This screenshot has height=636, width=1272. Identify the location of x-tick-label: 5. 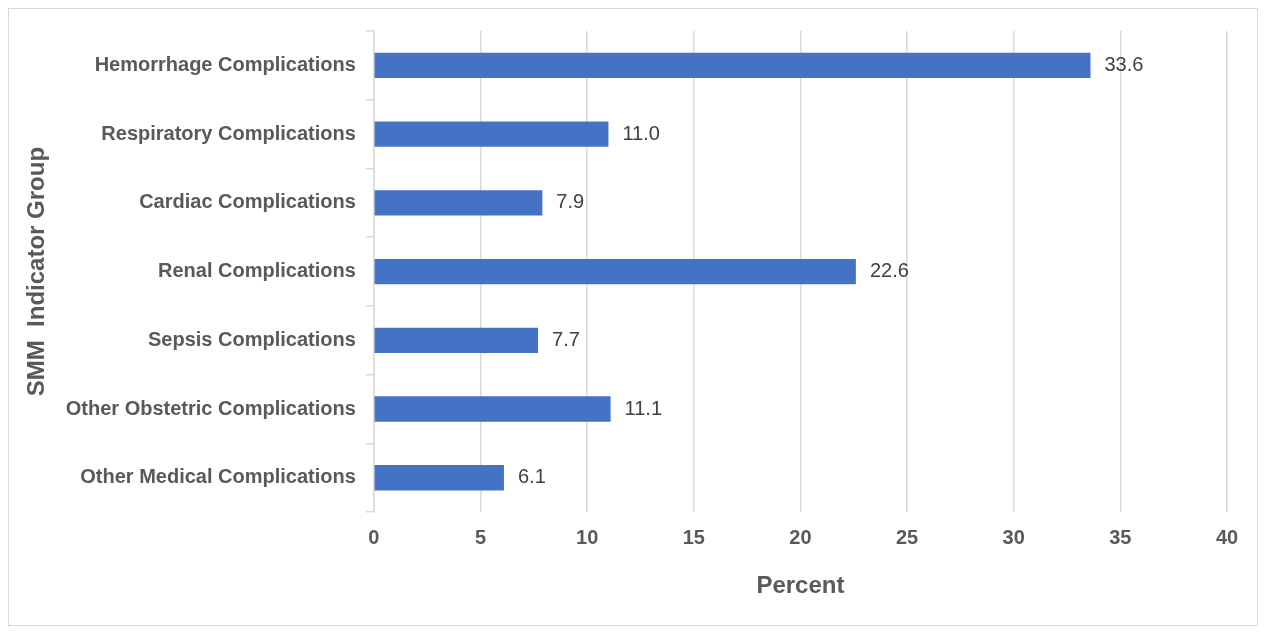
(480, 536).